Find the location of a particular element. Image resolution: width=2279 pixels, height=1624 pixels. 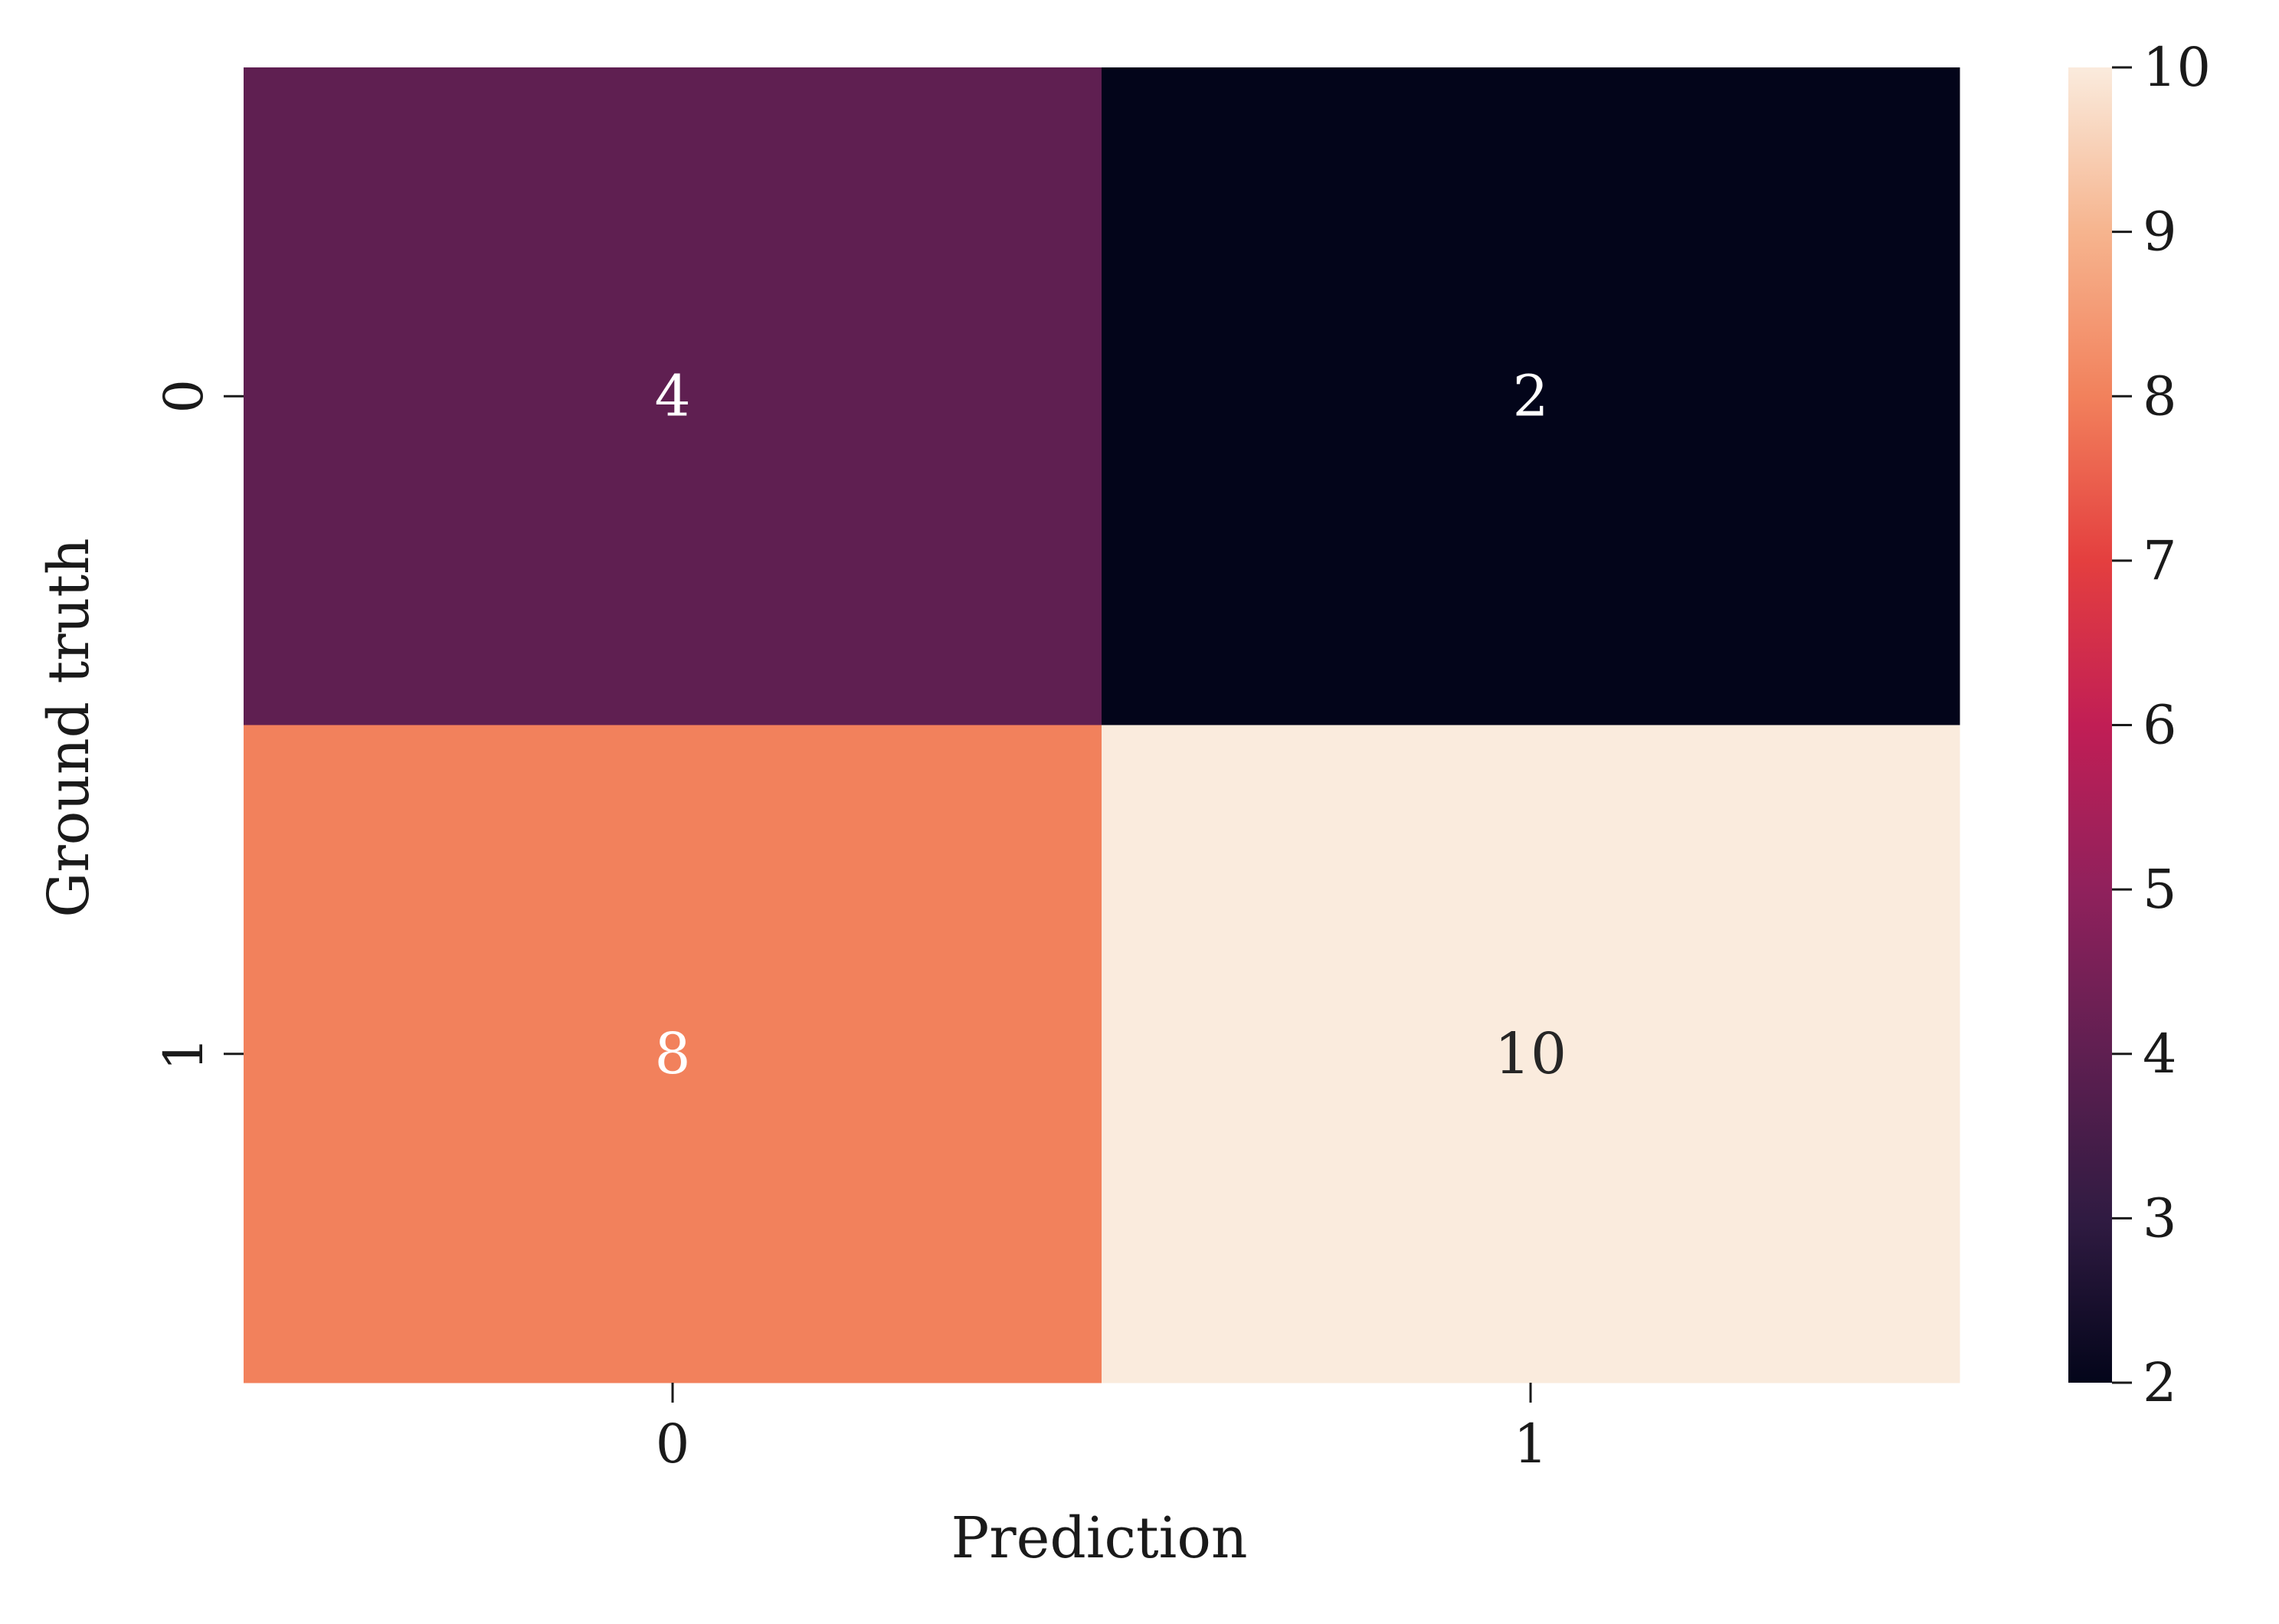

colorbar: 2 3 4 5 6 7 8 9 10 is located at coordinates (2140, 725).